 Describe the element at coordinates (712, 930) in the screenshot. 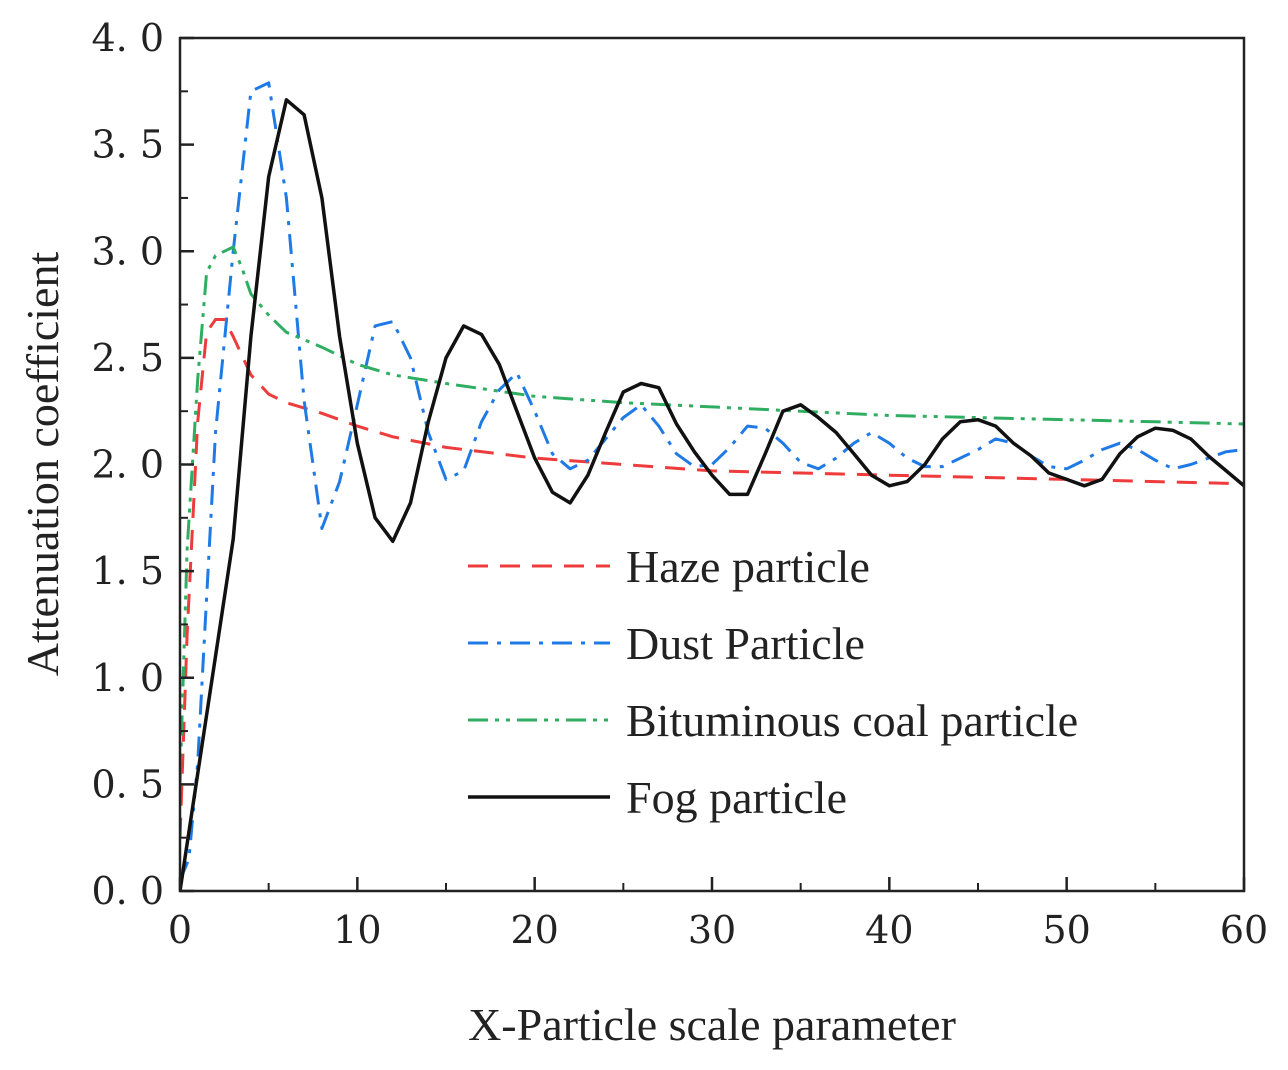

I see `x-tick-label: 30` at that location.